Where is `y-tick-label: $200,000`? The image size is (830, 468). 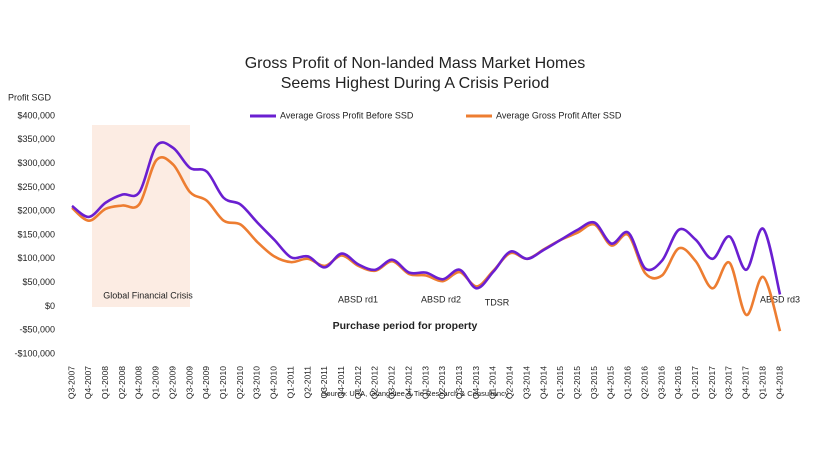 y-tick-label: $200,000 is located at coordinates (36, 211).